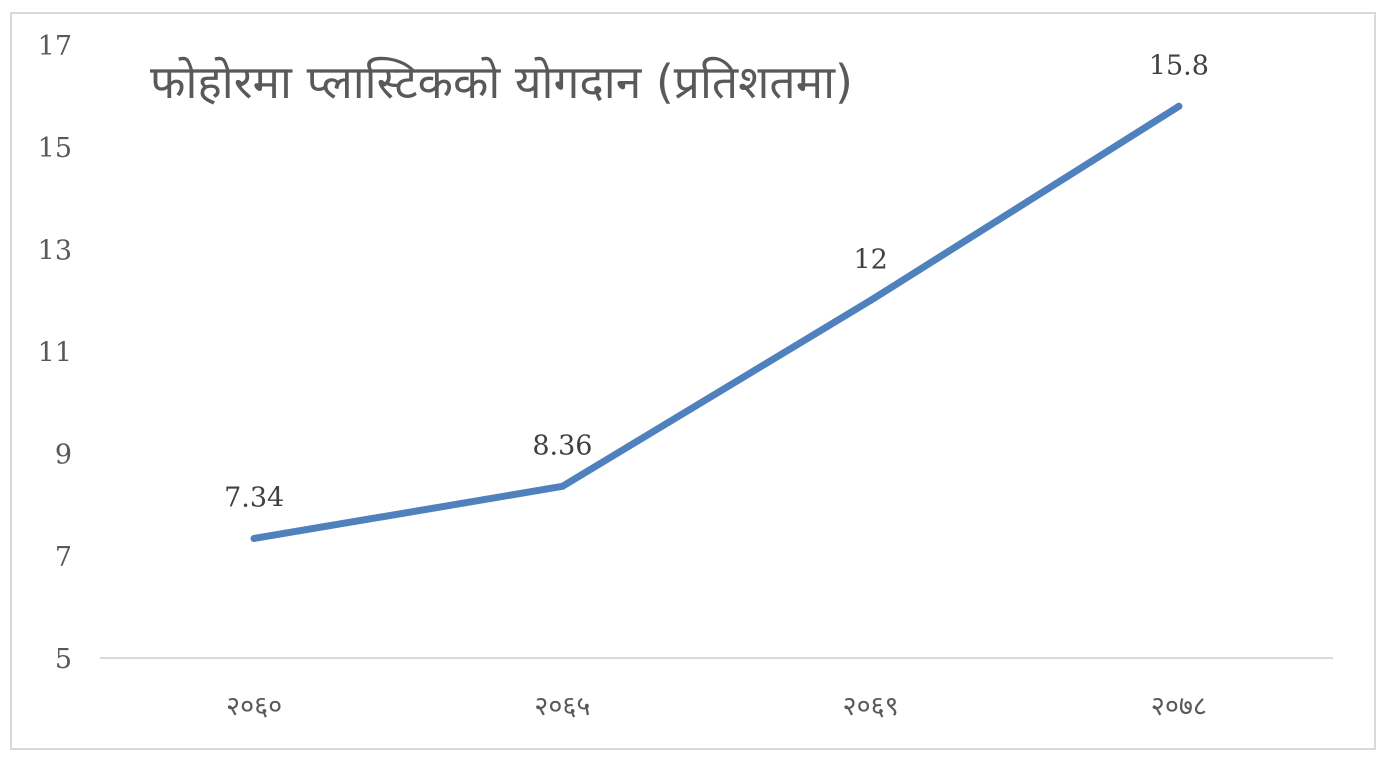  Describe the element at coordinates (55, 148) in the screenshot. I see `y-tick-label: 15` at that location.